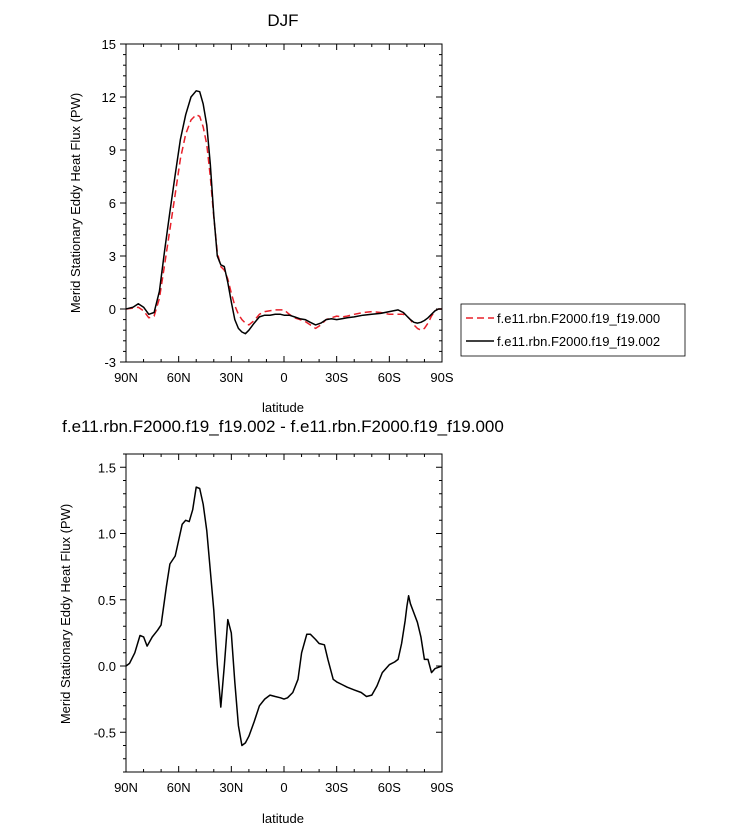  Describe the element at coordinates (282, 20) in the screenshot. I see `top-chart-title: DJF` at that location.